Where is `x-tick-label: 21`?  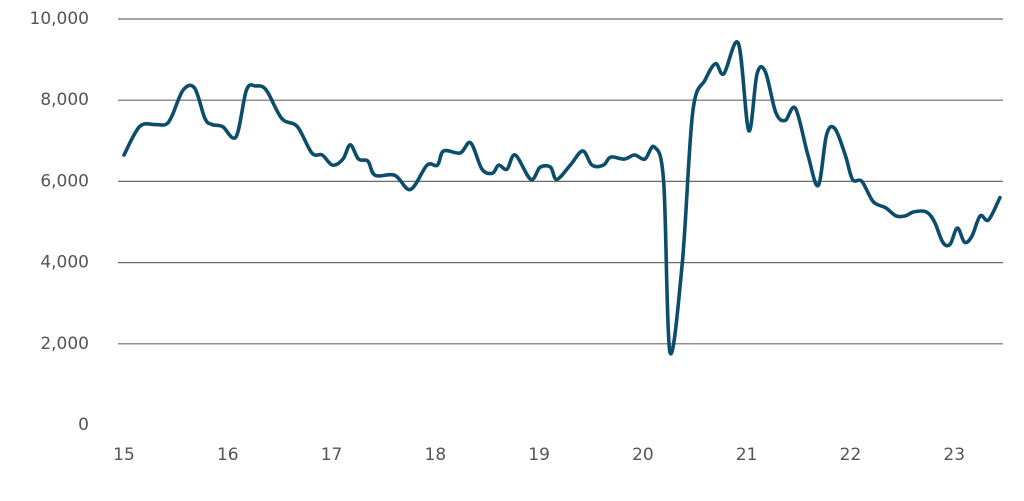
x-tick-label: 21 is located at coordinates (747, 455).